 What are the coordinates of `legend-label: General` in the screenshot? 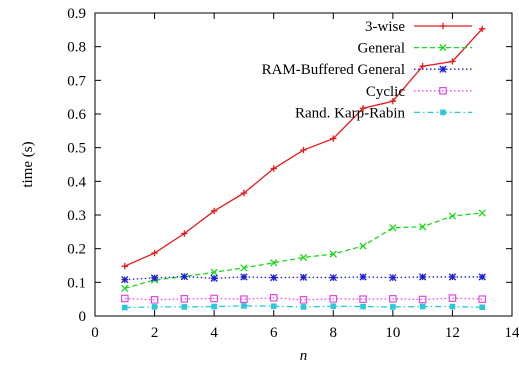 It's located at (381, 49).